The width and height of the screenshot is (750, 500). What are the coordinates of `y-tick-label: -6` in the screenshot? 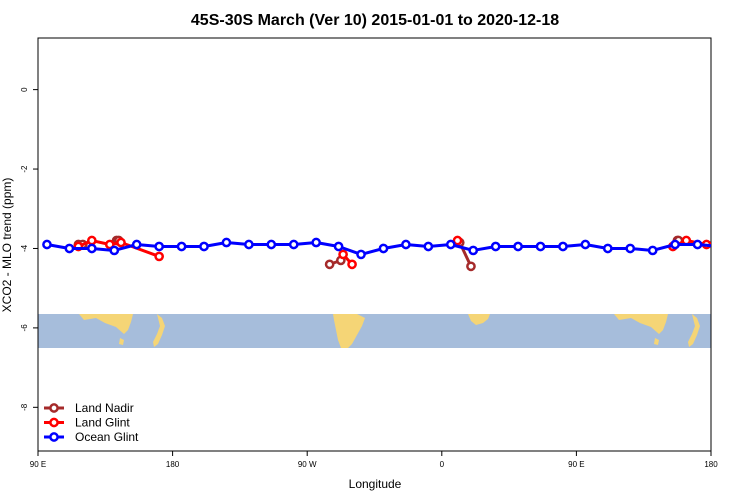 It's located at (24, 328).